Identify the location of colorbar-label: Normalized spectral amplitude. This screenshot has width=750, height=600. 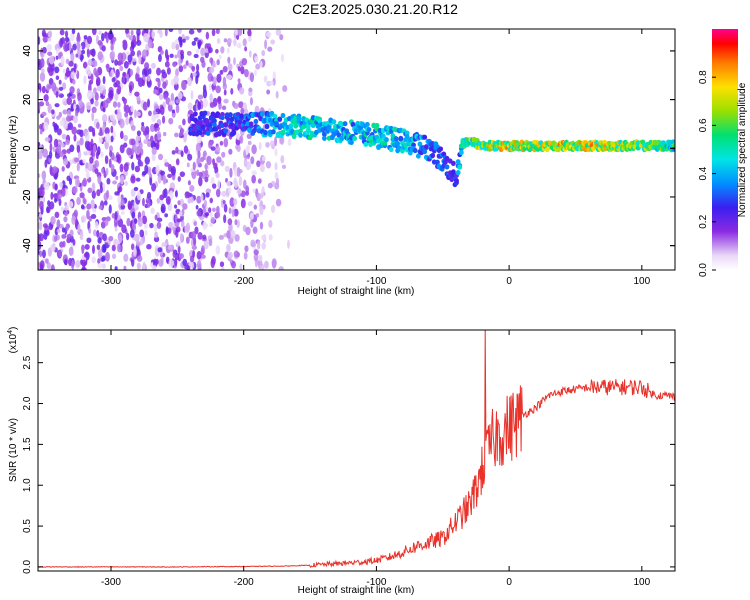
(742, 149).